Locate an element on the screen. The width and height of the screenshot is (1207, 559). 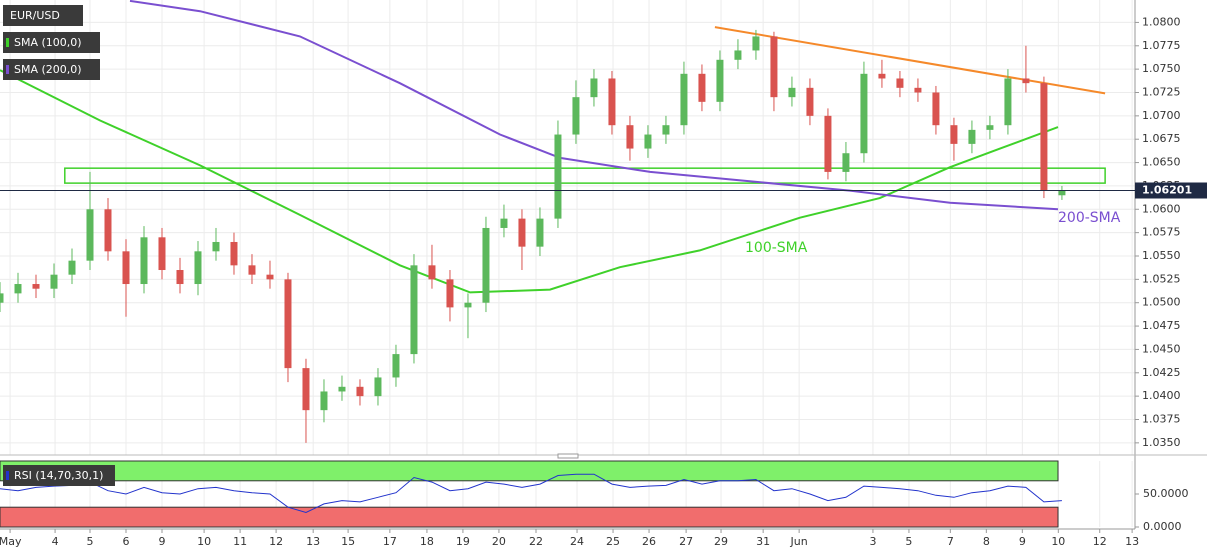
x-tick-label: 4 is located at coordinates (55, 541).